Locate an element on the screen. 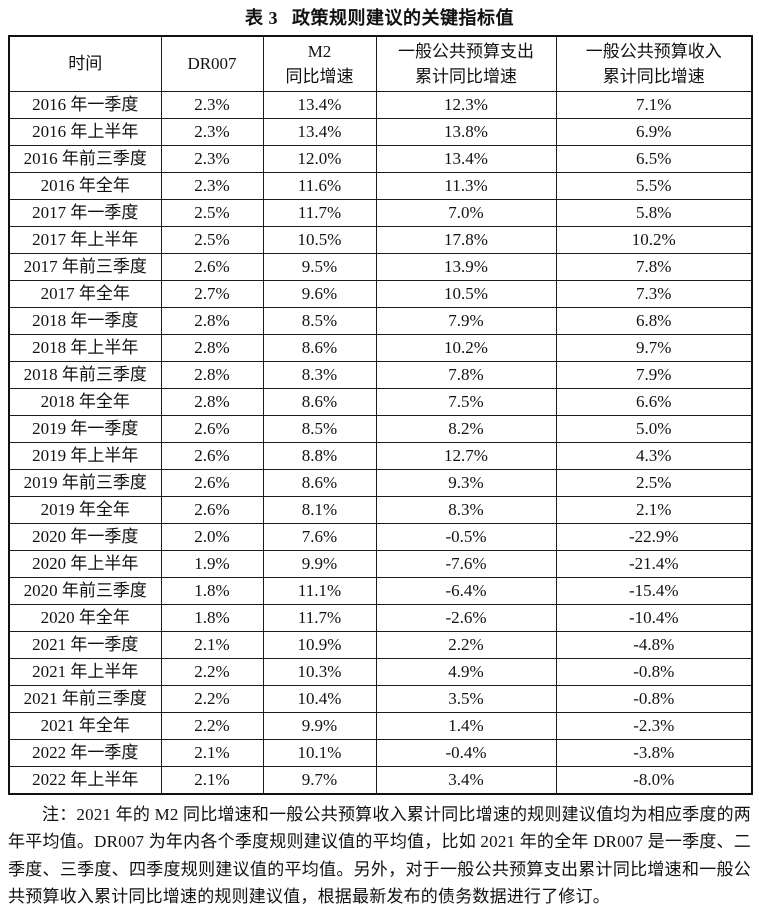  column-header: M2 同比增速 is located at coordinates (319, 63).